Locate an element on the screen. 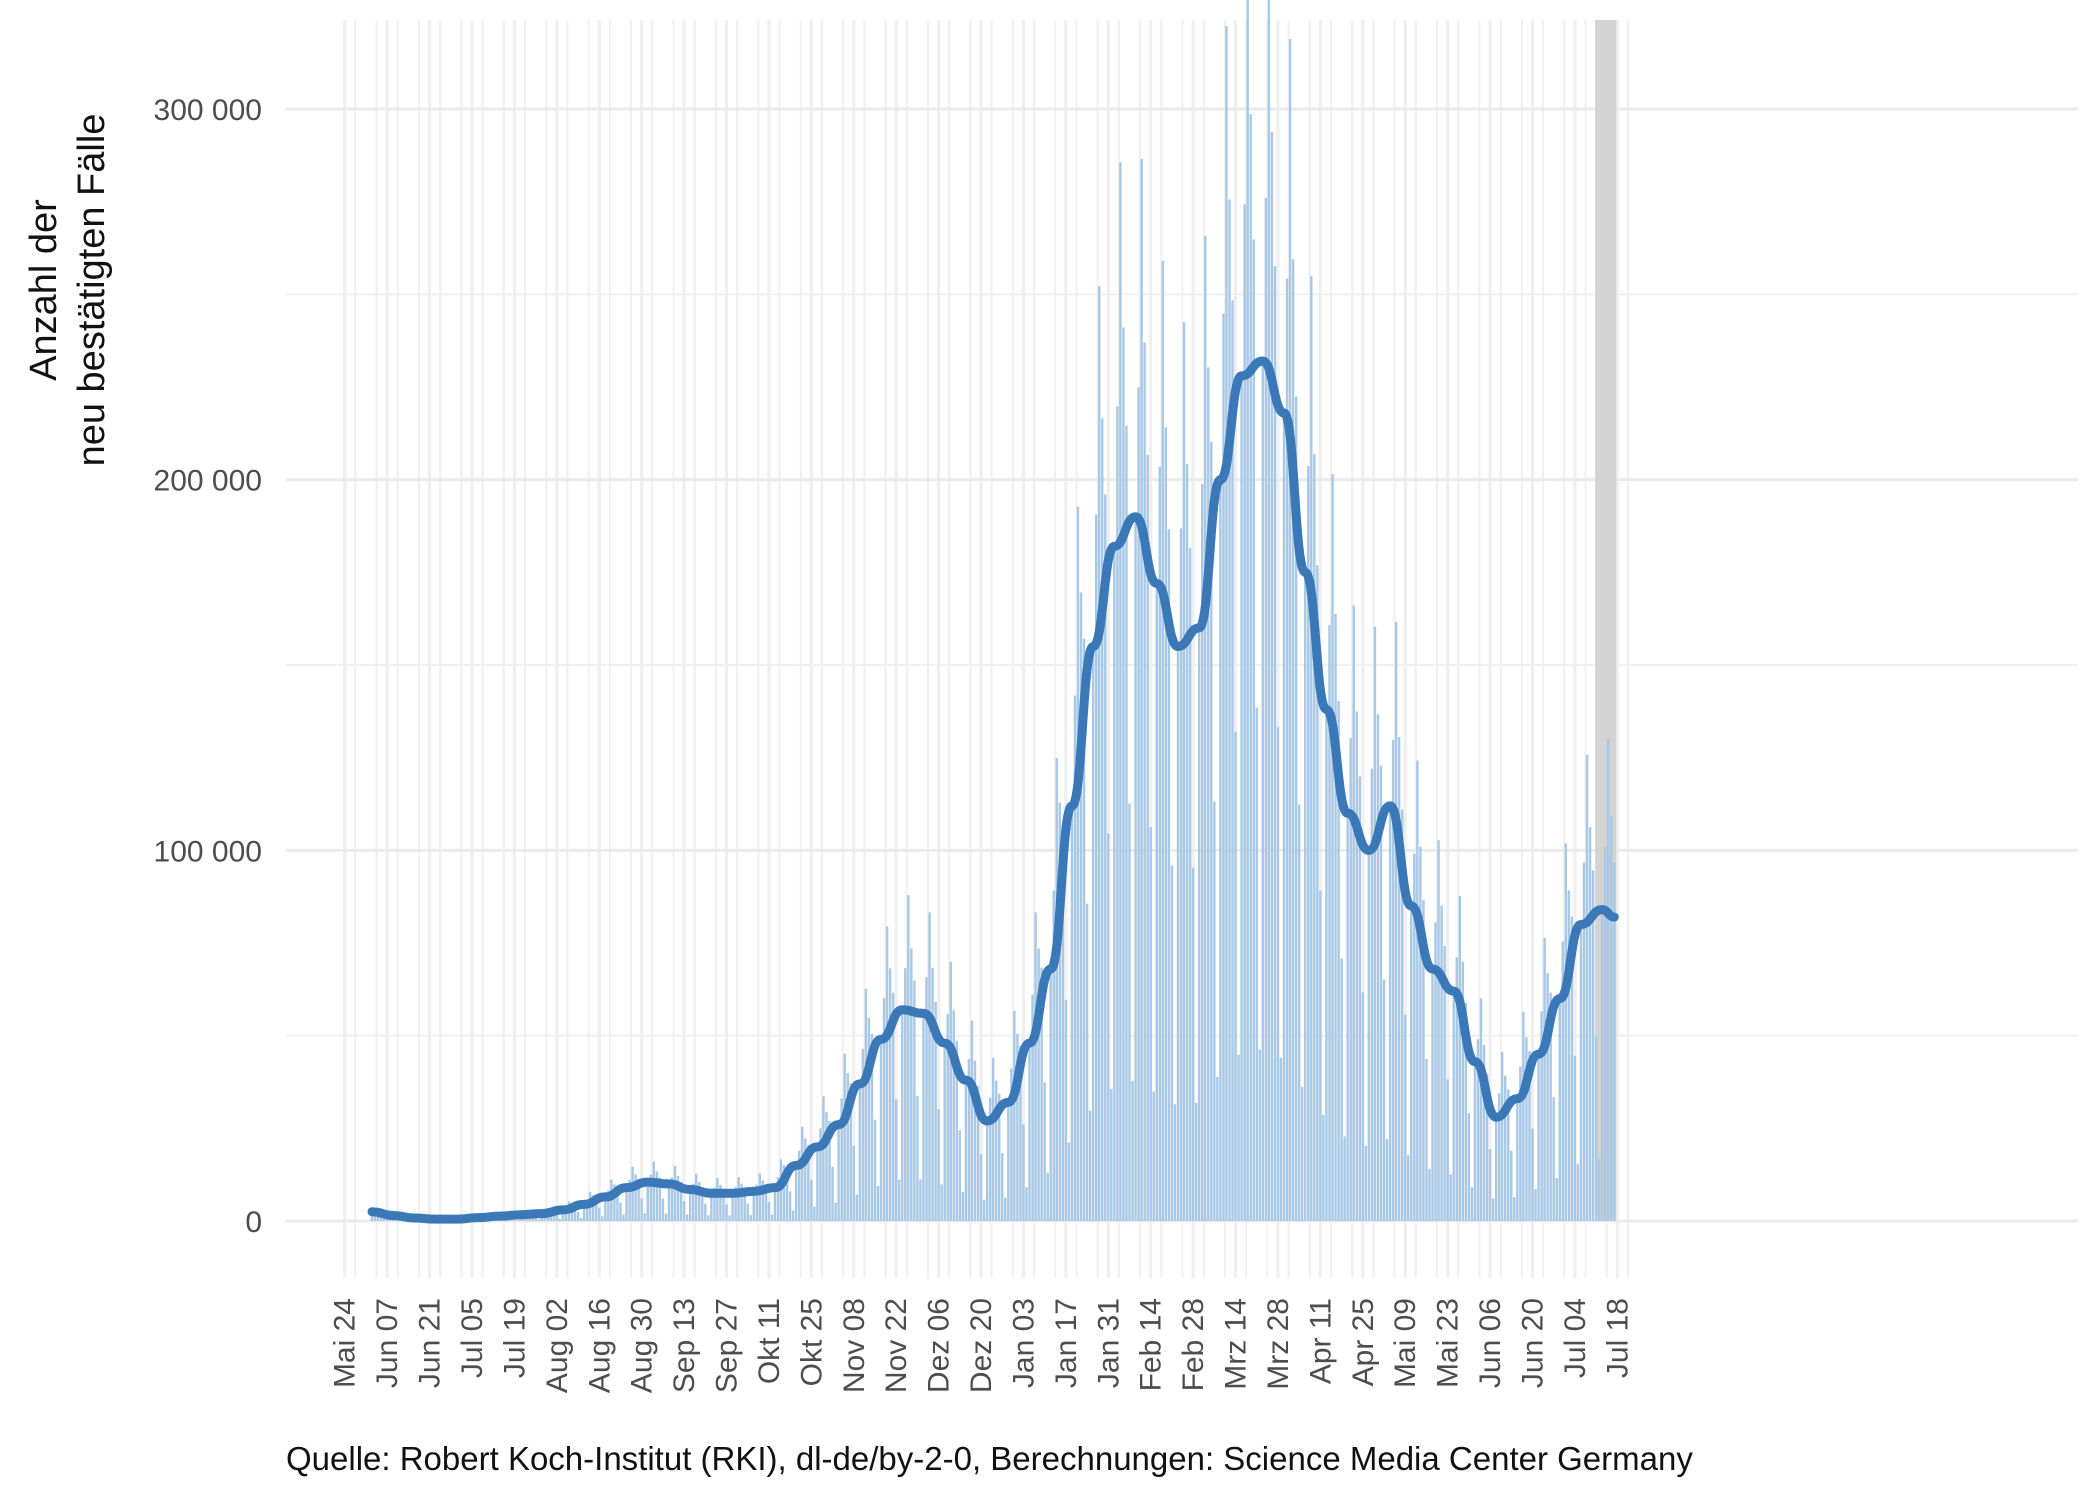 The height and width of the screenshot is (1499, 2100). x-tick-label: Jun 20 is located at coordinates (1532, 1343).